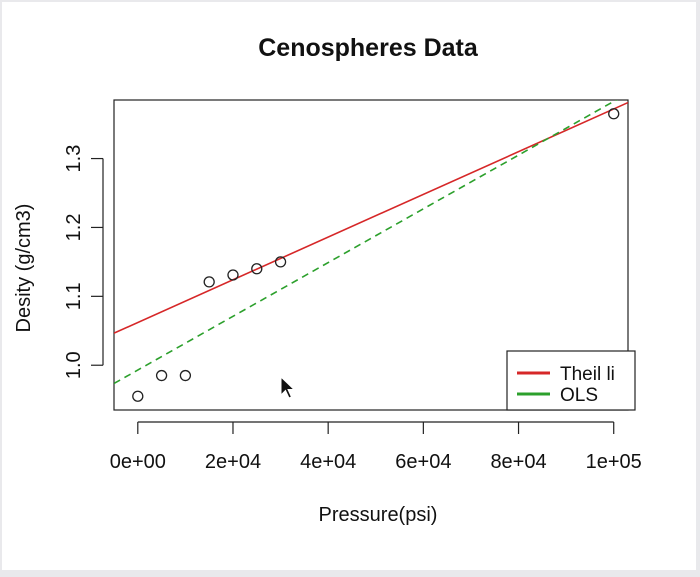 Image resolution: width=700 pixels, height=577 pixels. Describe the element at coordinates (378, 515) in the screenshot. I see `x-axis-label: Pressure(psi)` at that location.